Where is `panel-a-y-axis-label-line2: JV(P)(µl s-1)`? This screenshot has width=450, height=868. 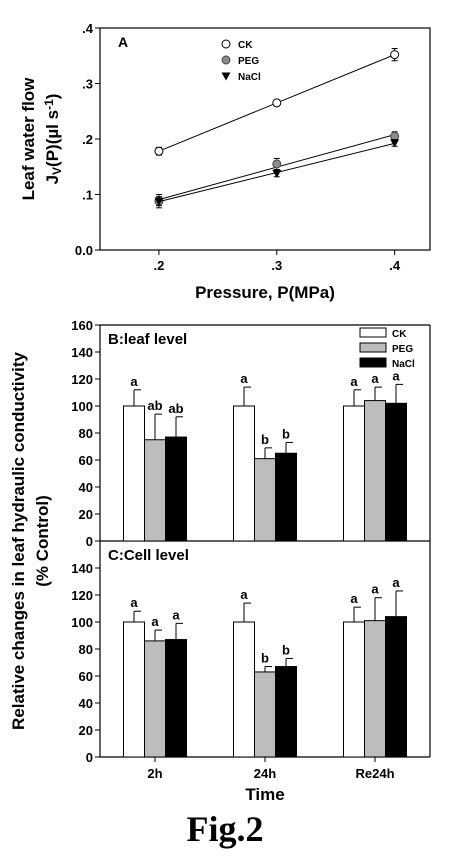 panel-a-y-axis-label-line2: JV(P)(µl s-1) is located at coordinates (53, 139).